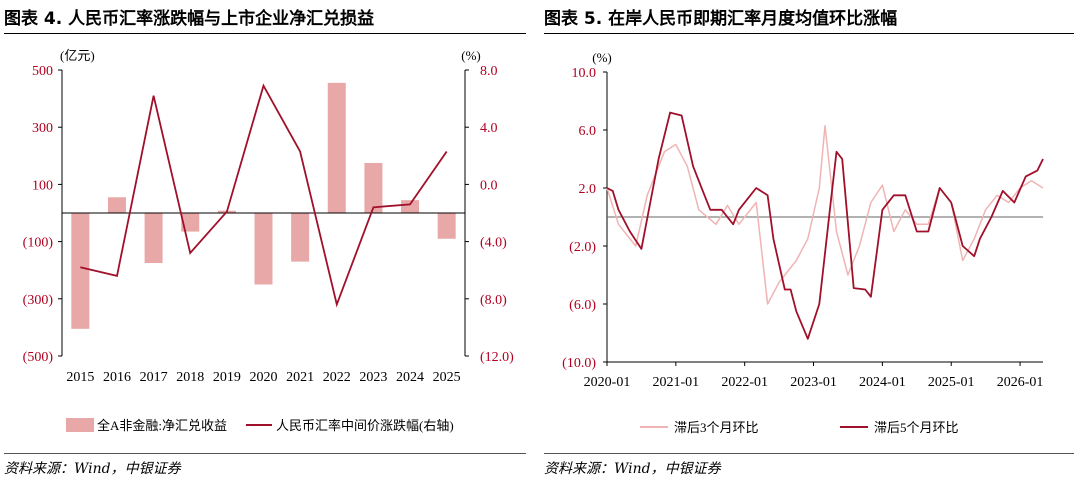 The height and width of the screenshot is (486, 1080). I want to click on bar-2016, so click(116, 205).